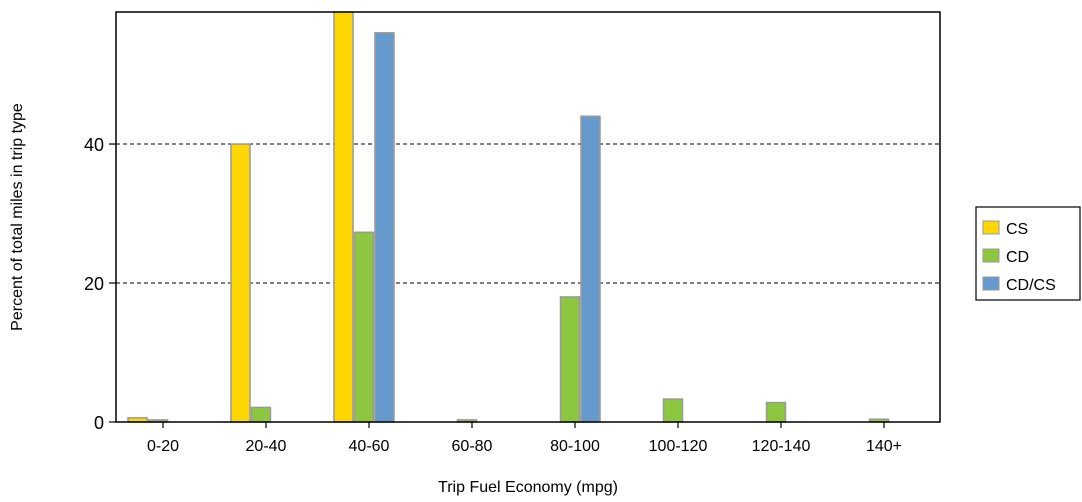 This screenshot has width=1082, height=502. Describe the element at coordinates (884, 446) in the screenshot. I see `x-tick-label-140+: 140+` at that location.